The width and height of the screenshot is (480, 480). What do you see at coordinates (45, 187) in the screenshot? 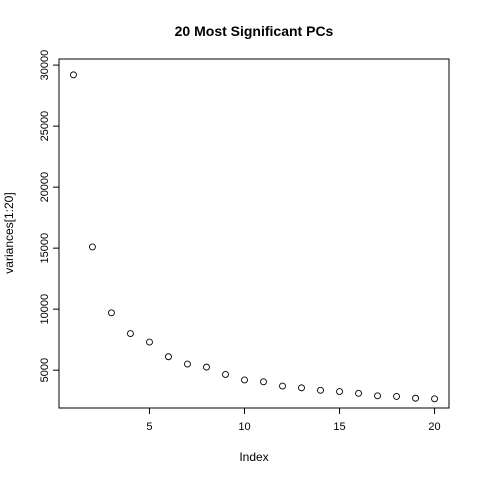
I see `y-tick-label: 20000` at bounding box center [45, 187].